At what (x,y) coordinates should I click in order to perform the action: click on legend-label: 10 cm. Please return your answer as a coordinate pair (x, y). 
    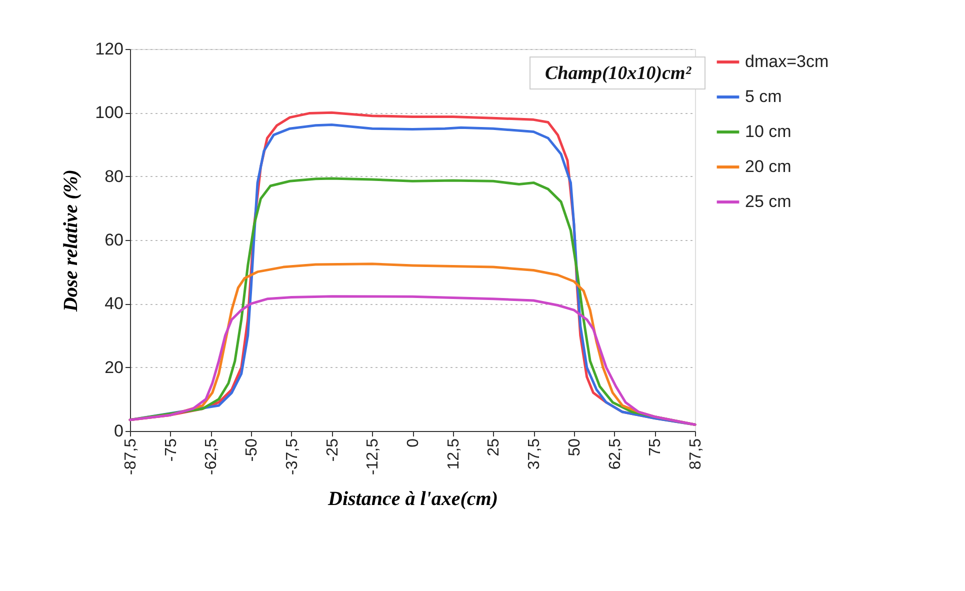
    Looking at the image, I should click on (768, 131).